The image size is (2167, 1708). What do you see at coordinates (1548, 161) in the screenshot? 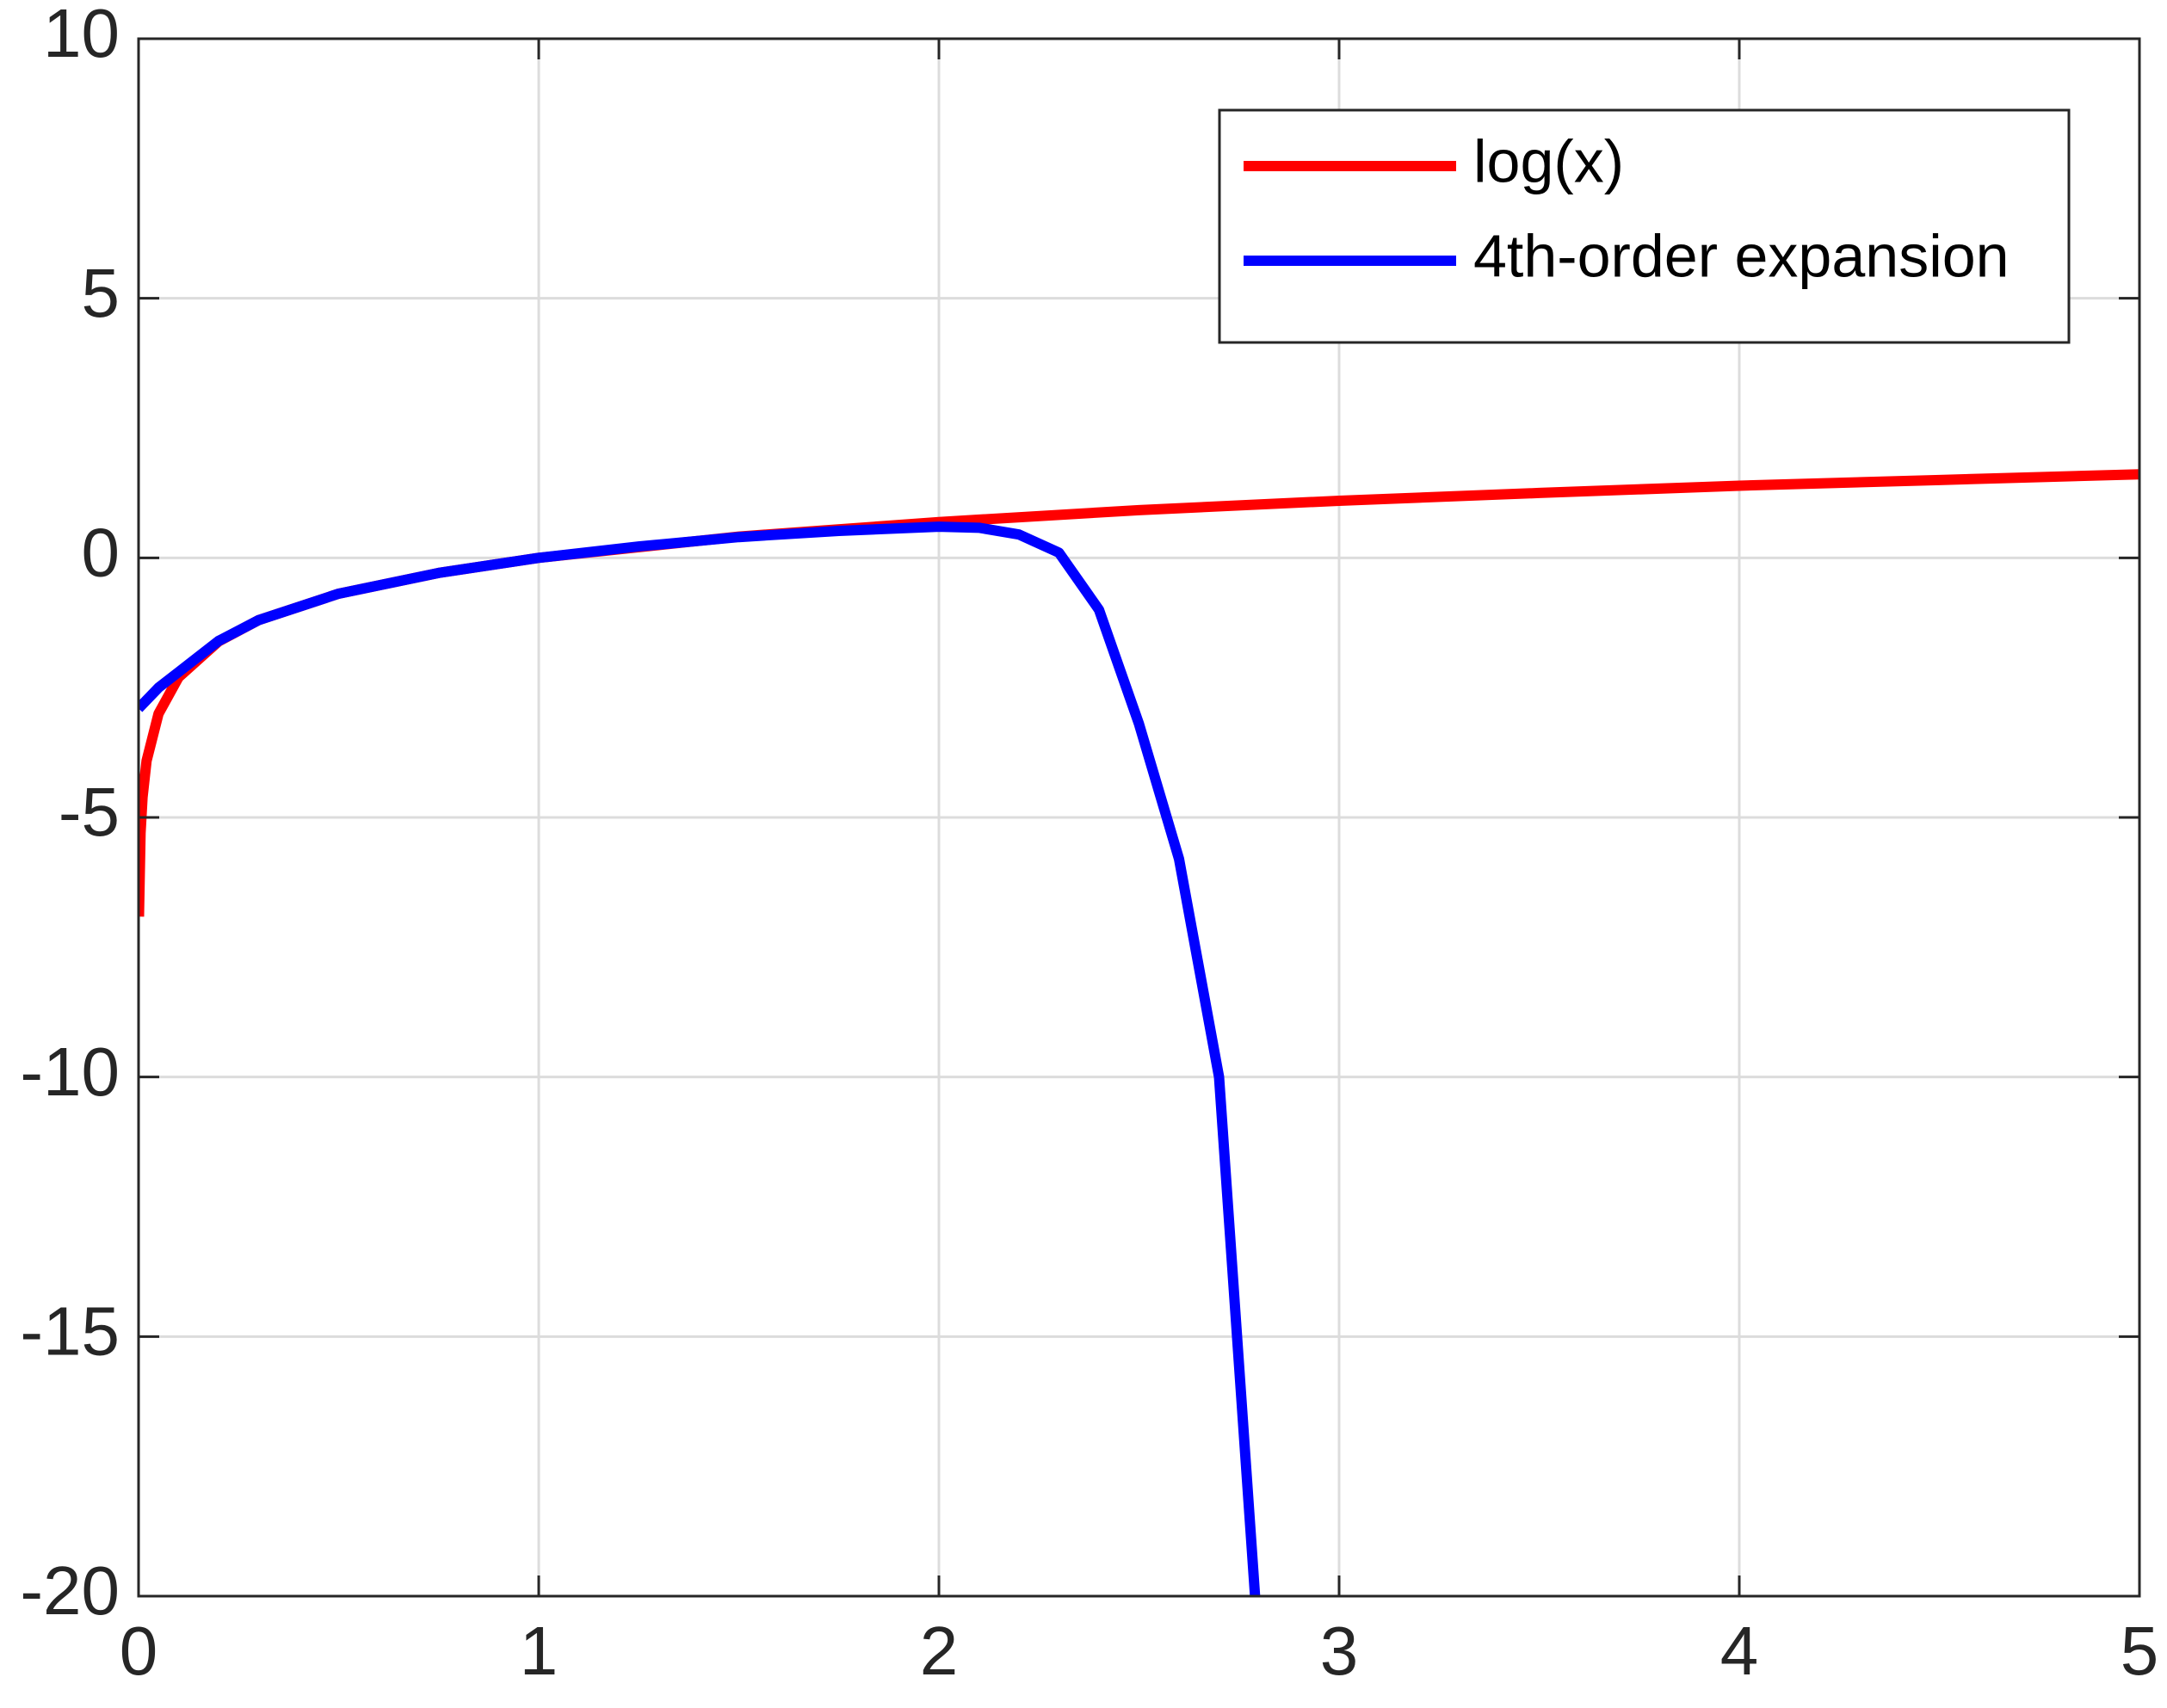
I see `legend-label: log(x)` at bounding box center [1548, 161].